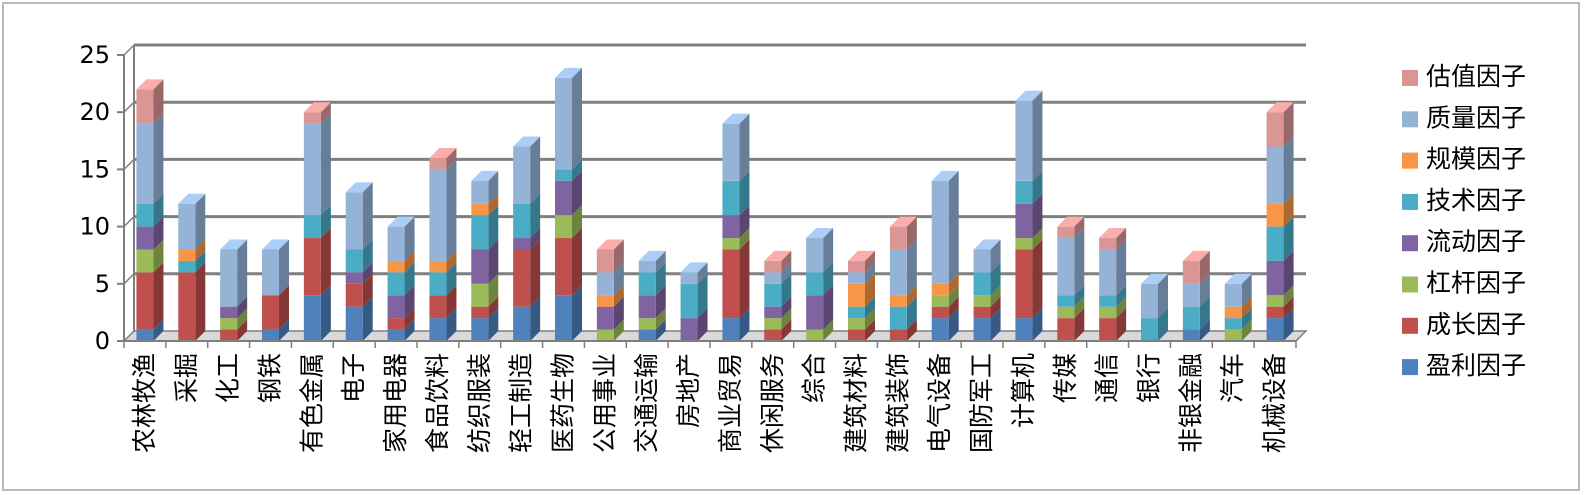 This screenshot has height=495, width=1584. Describe the element at coordinates (1464, 76) in the screenshot. I see `legend-item: 估值因子` at that location.